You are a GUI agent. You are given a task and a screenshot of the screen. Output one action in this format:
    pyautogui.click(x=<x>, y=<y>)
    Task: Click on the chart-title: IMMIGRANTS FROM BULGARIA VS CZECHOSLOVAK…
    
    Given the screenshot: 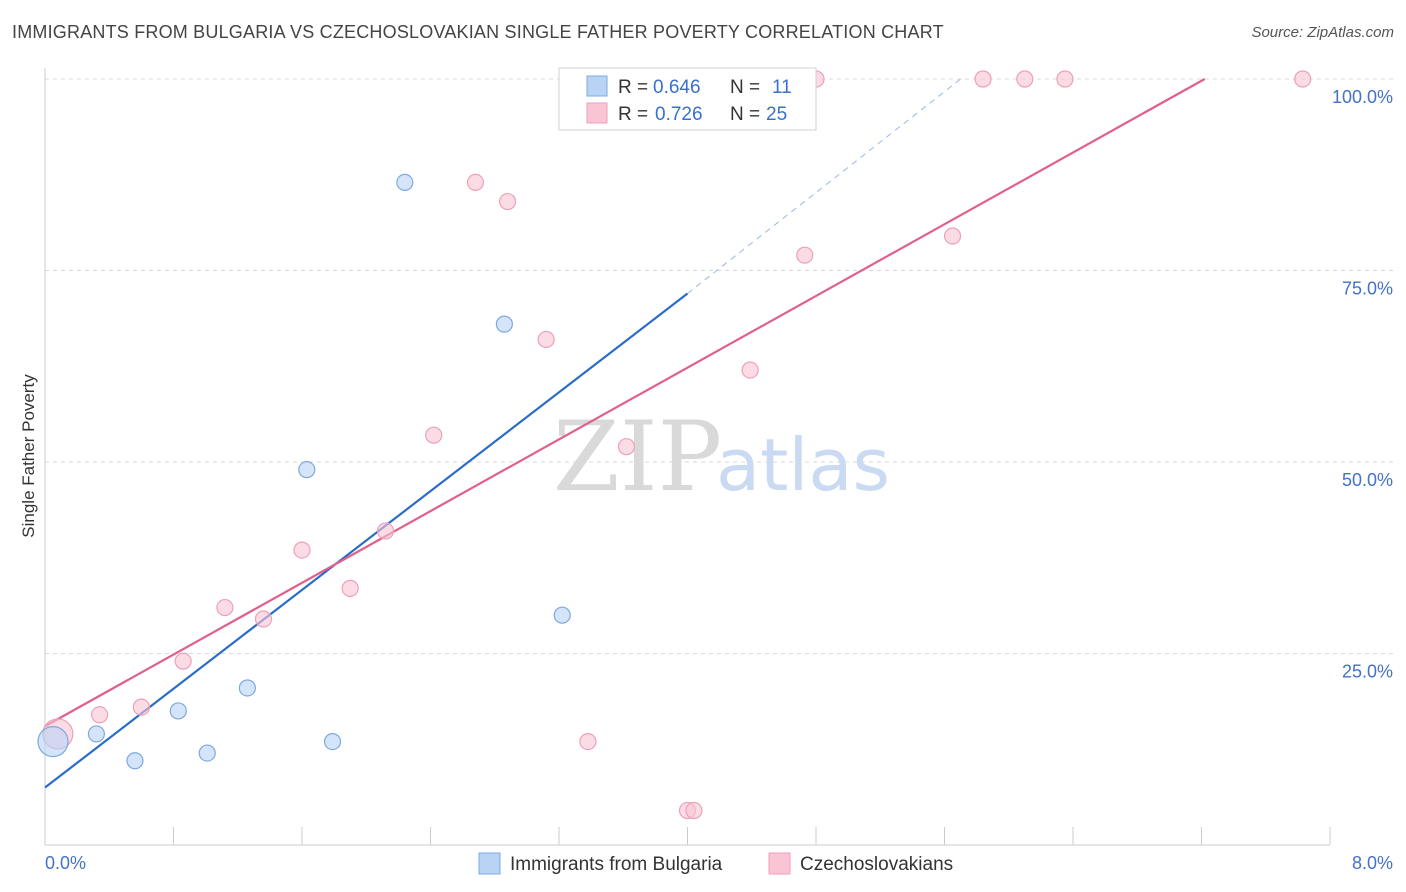 What is the action you would take?
    pyautogui.click(x=478, y=32)
    